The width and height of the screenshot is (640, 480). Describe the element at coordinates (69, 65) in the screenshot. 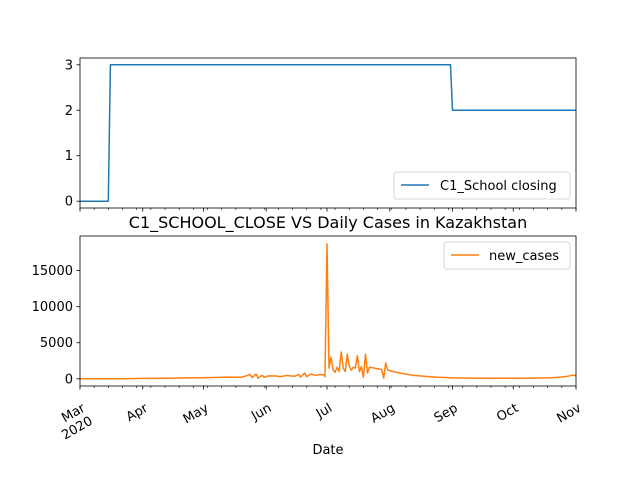

I see `y-tick-label: 3` at that location.